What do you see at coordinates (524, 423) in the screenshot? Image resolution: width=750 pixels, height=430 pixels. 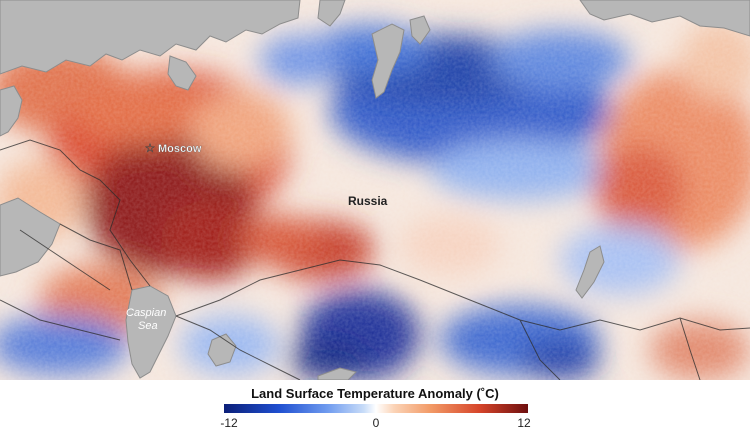 I see `legend-max-label: 12` at bounding box center [524, 423].